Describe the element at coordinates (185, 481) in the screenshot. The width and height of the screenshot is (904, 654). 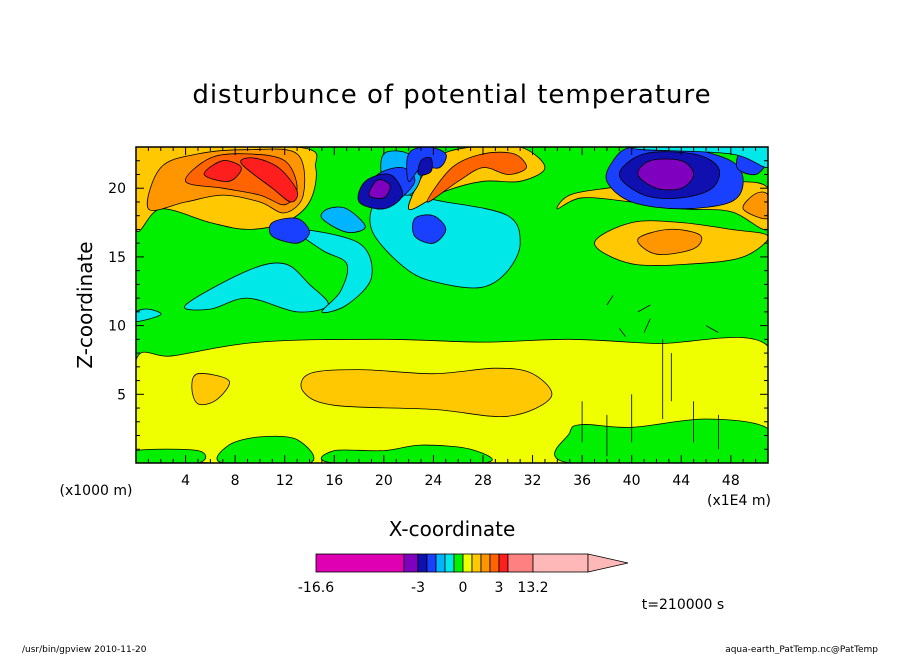
I see `x-tick-label: 4` at that location.